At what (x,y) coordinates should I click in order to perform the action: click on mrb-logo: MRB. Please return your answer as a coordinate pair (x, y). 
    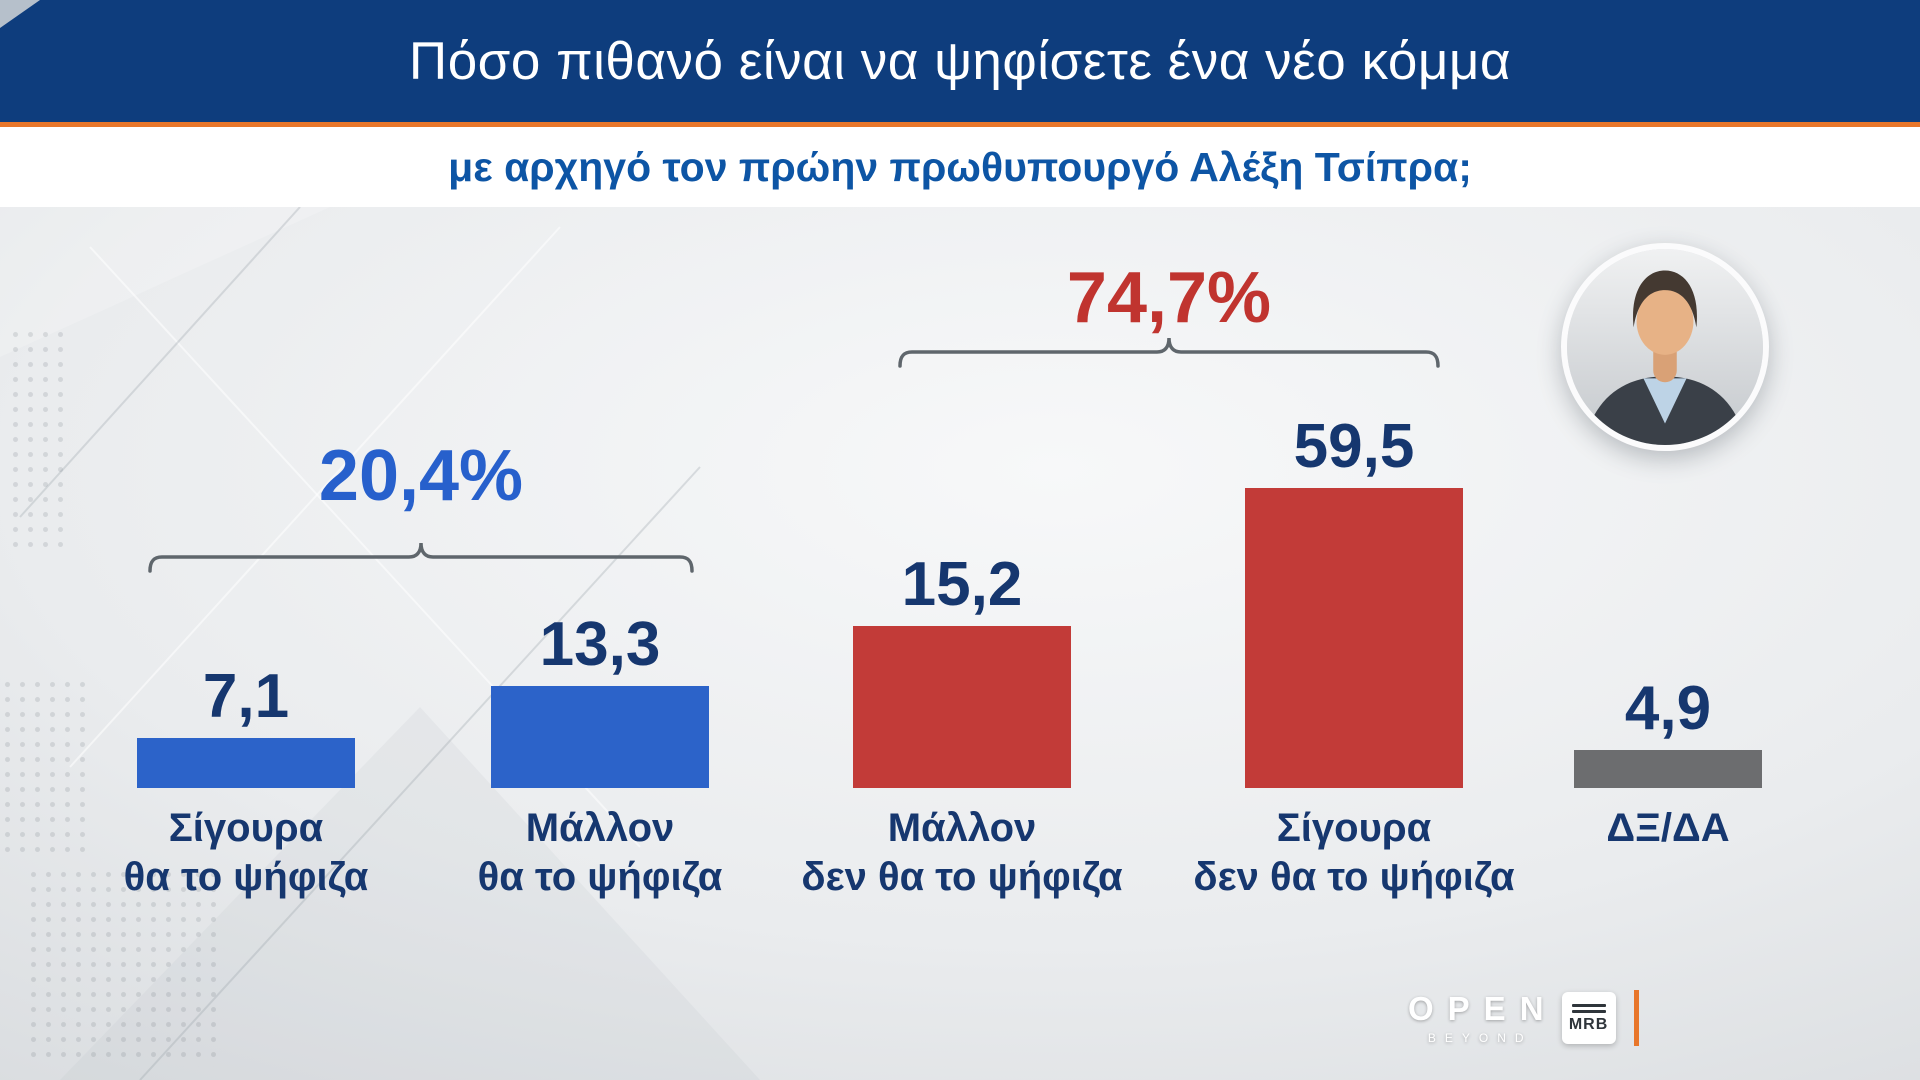
    Looking at the image, I should click on (1588, 1018).